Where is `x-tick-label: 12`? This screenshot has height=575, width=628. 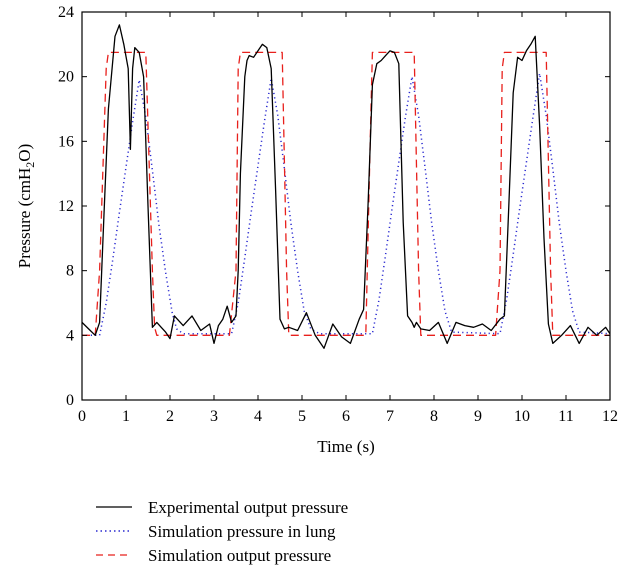
x-tick-label: 12 is located at coordinates (610, 416).